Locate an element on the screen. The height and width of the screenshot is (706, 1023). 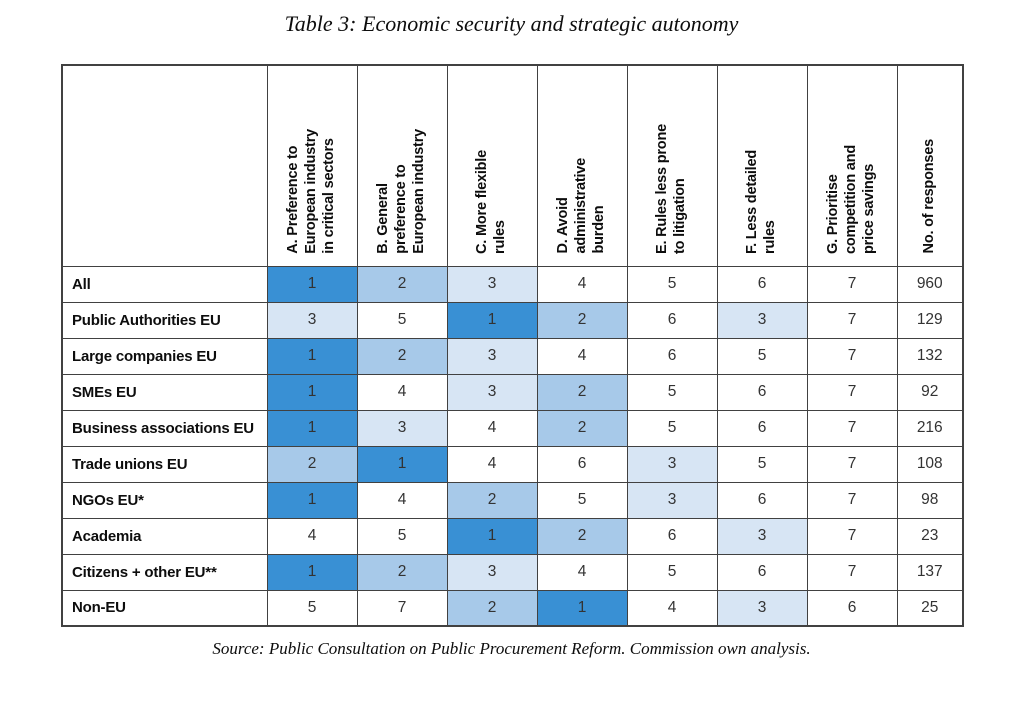
responses-cell: 216 is located at coordinates (930, 428).